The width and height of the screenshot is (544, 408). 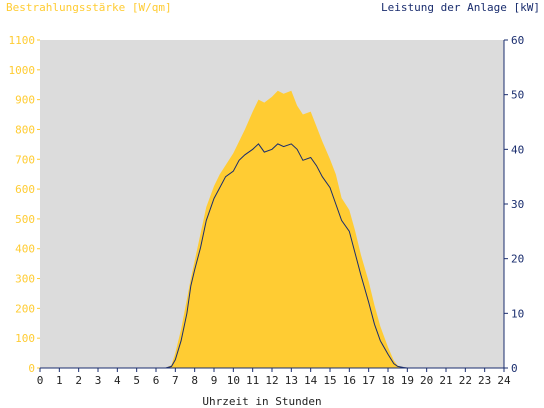 I want to click on right-tick-labels: 0 10 20 30 40 50 60, so click(x=514, y=204).